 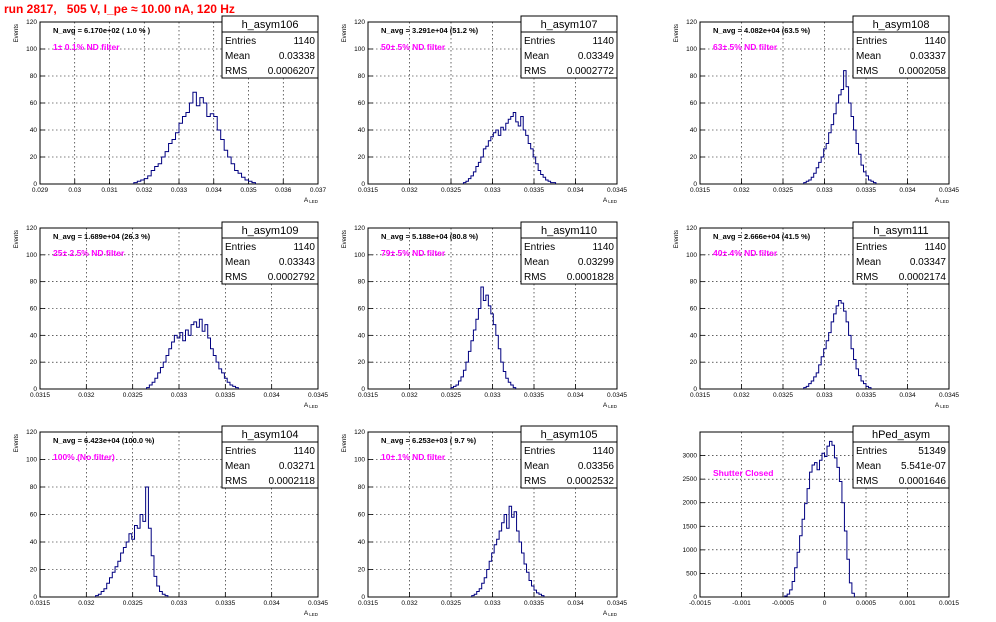 I want to click on y-tick-label: 1000, so click(x=690, y=550).